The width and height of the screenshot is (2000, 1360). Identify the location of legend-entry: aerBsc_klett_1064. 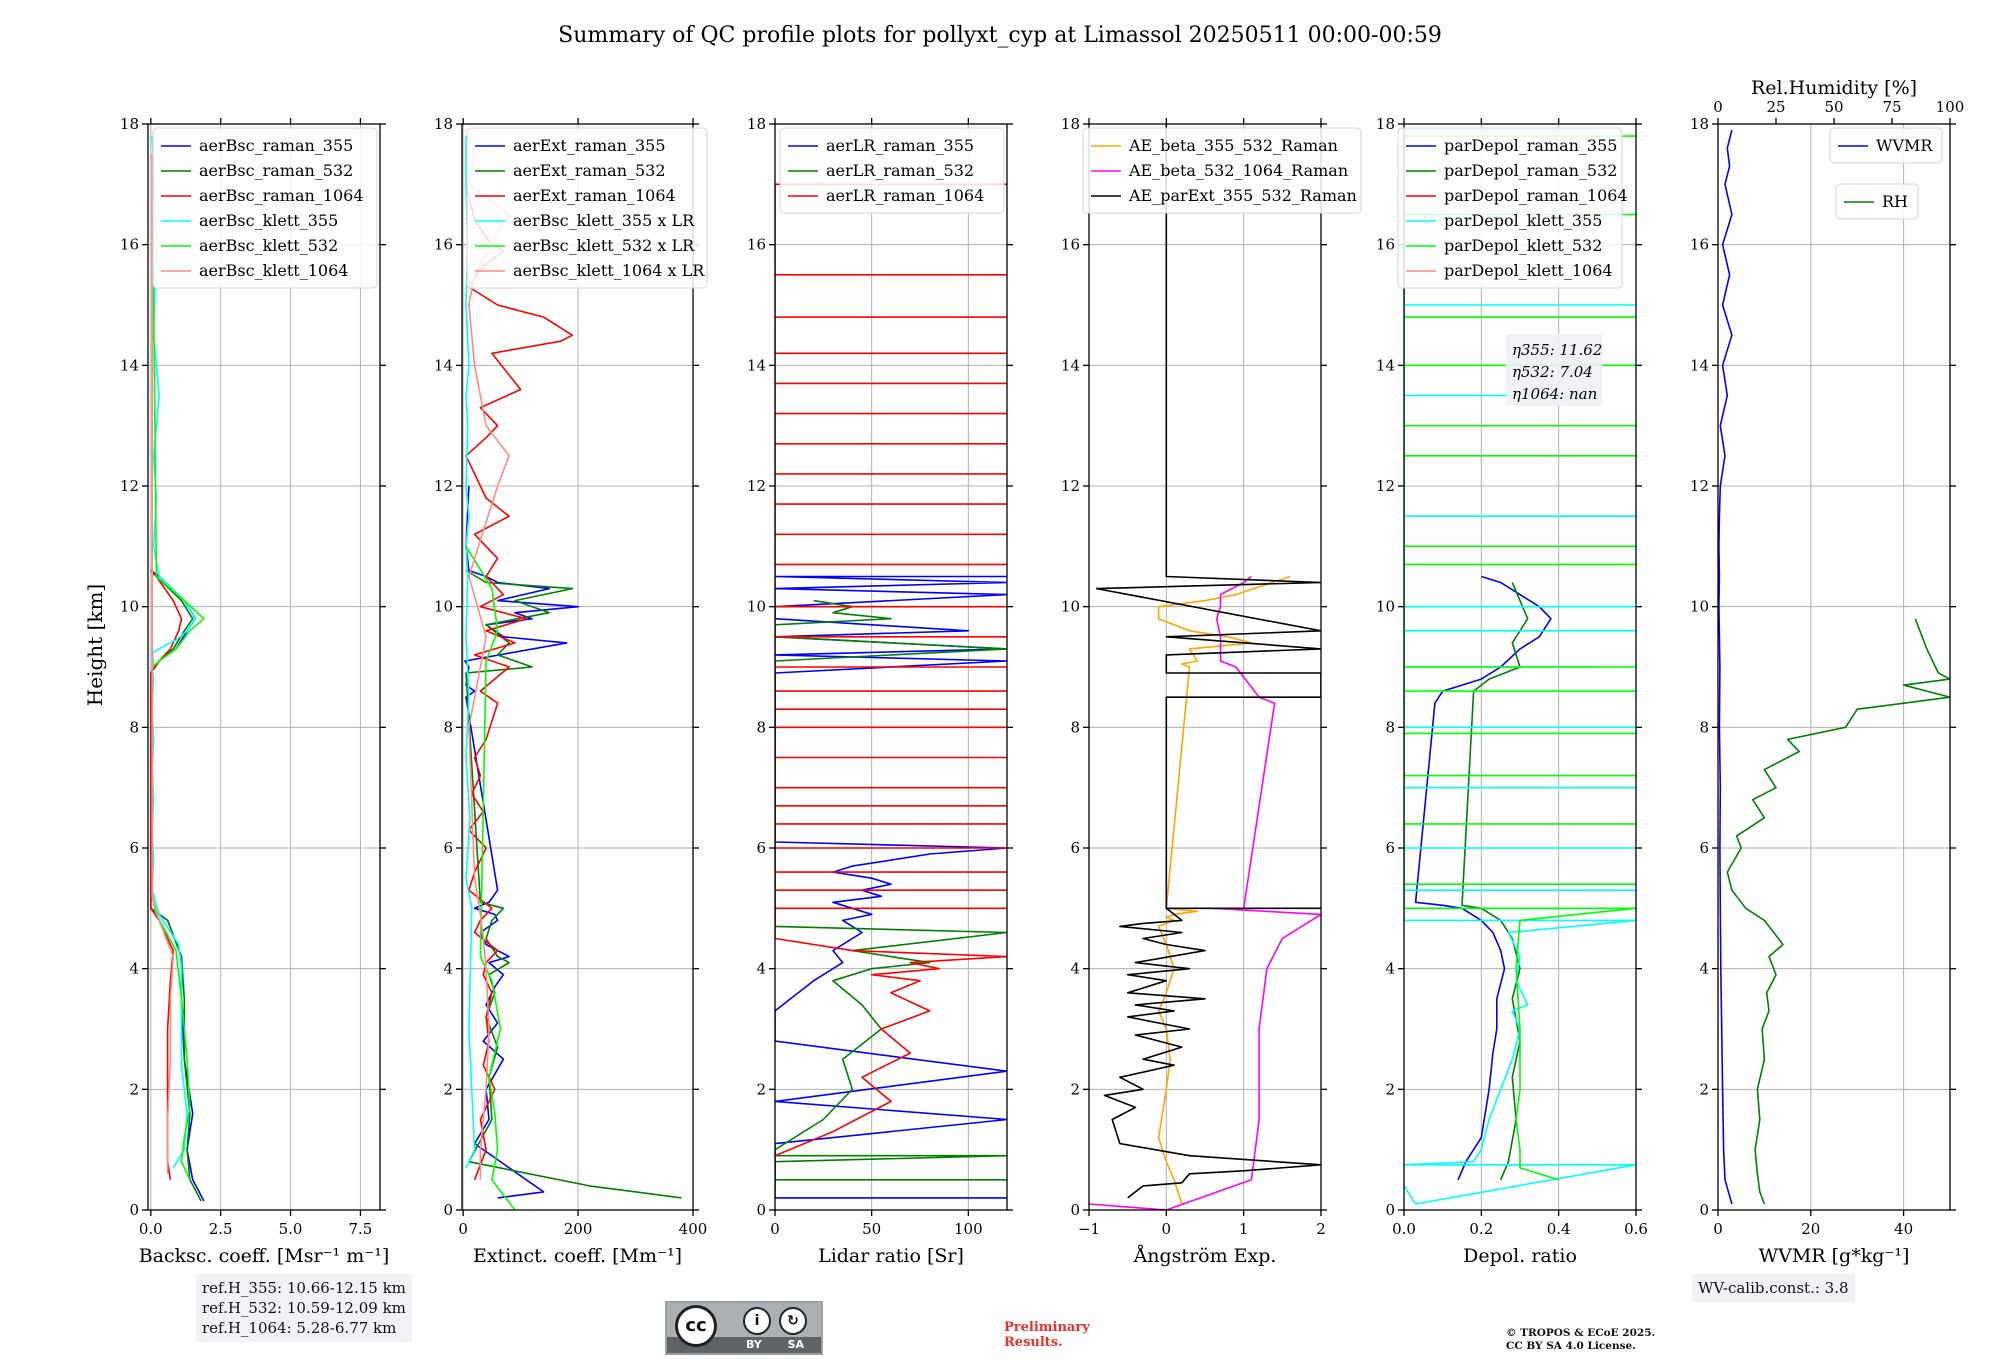
(273, 270).